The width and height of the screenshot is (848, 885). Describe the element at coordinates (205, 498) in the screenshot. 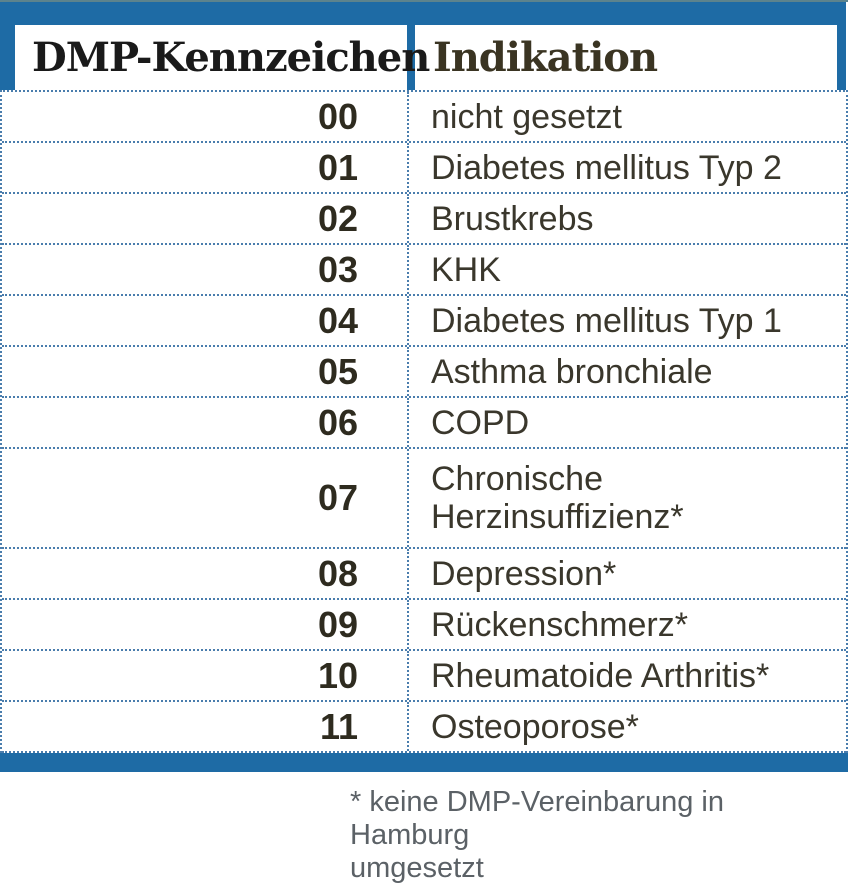

I see `code-cell: 07` at that location.